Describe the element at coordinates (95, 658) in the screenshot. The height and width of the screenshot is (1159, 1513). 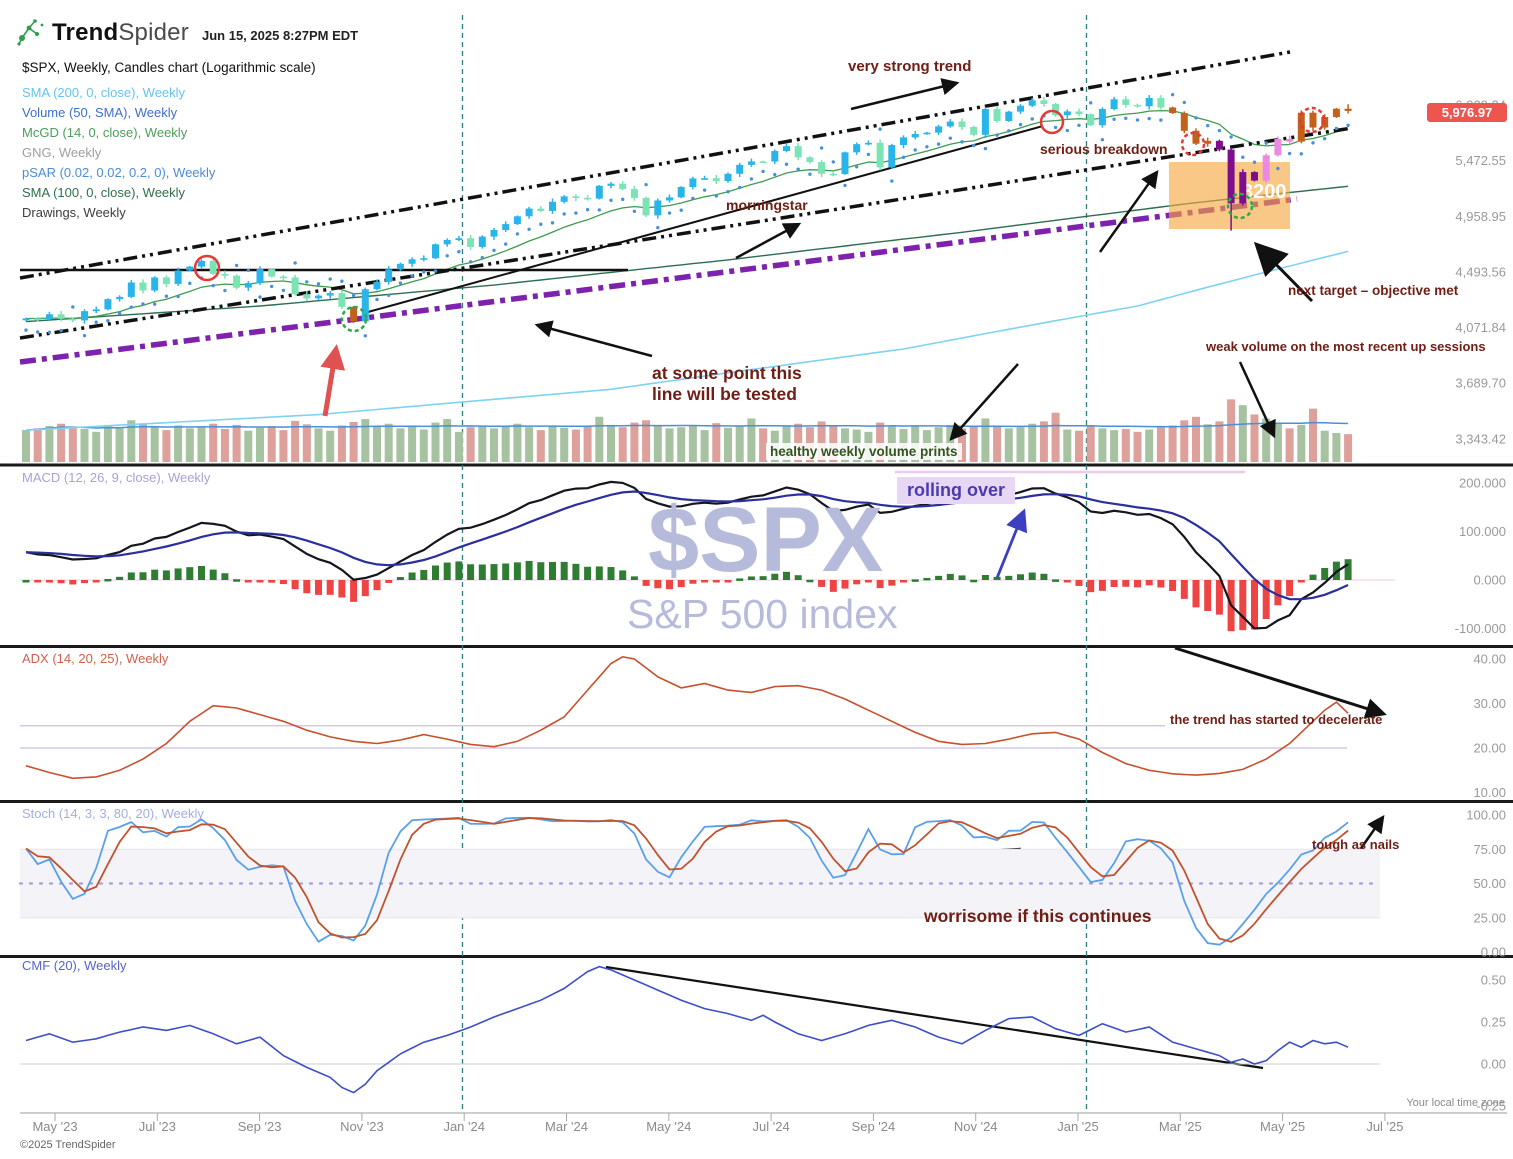
I see `adx-pane-label: ADX (14, 20, 25), Weekly` at that location.